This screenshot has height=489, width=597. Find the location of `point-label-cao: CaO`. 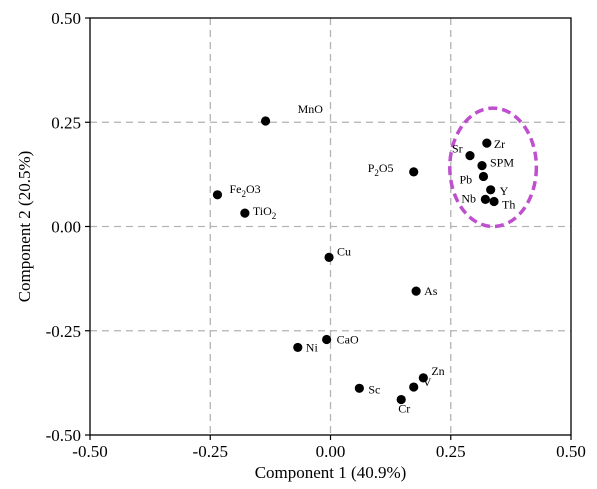

point-label-cao: CaO is located at coordinates (348, 340).